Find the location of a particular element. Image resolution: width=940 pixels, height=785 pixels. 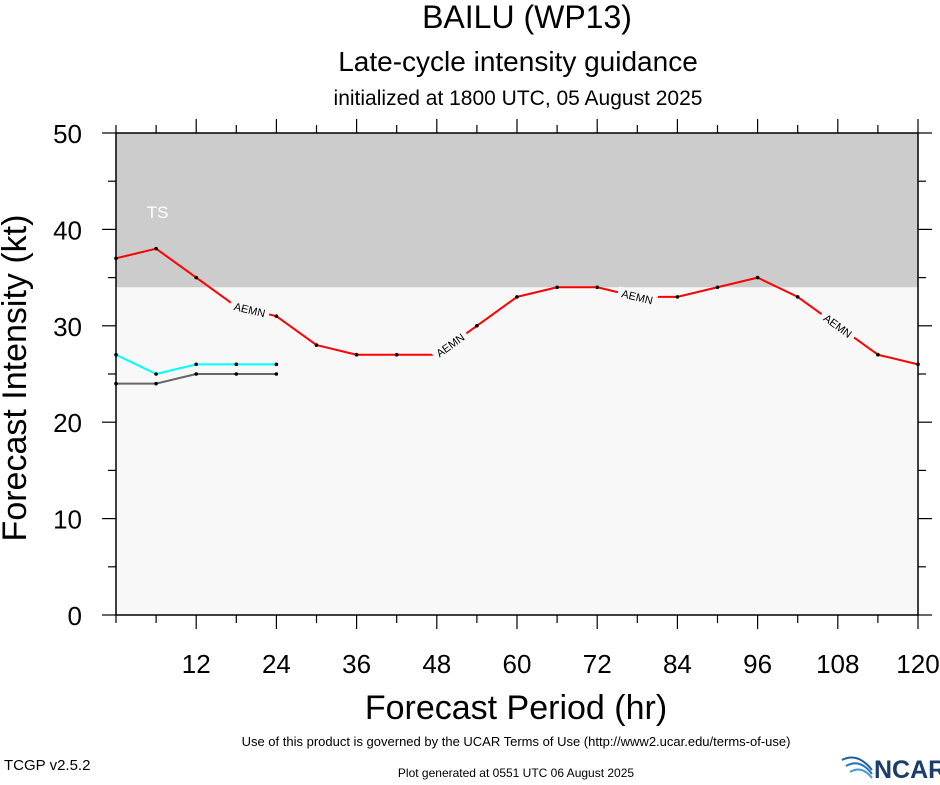

y-tick-label: 20 is located at coordinates (67, 423).